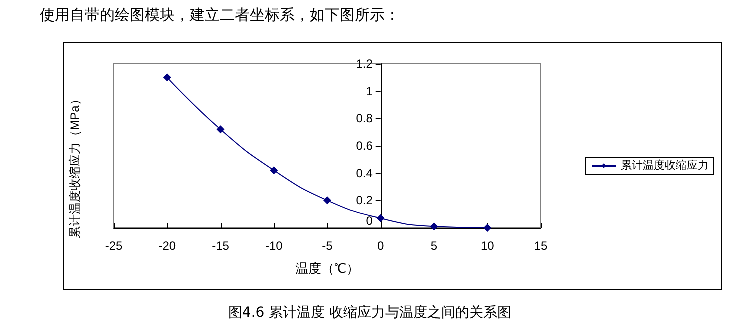 The image size is (740, 328). I want to click on x-tick-label: 10, so click(487, 246).